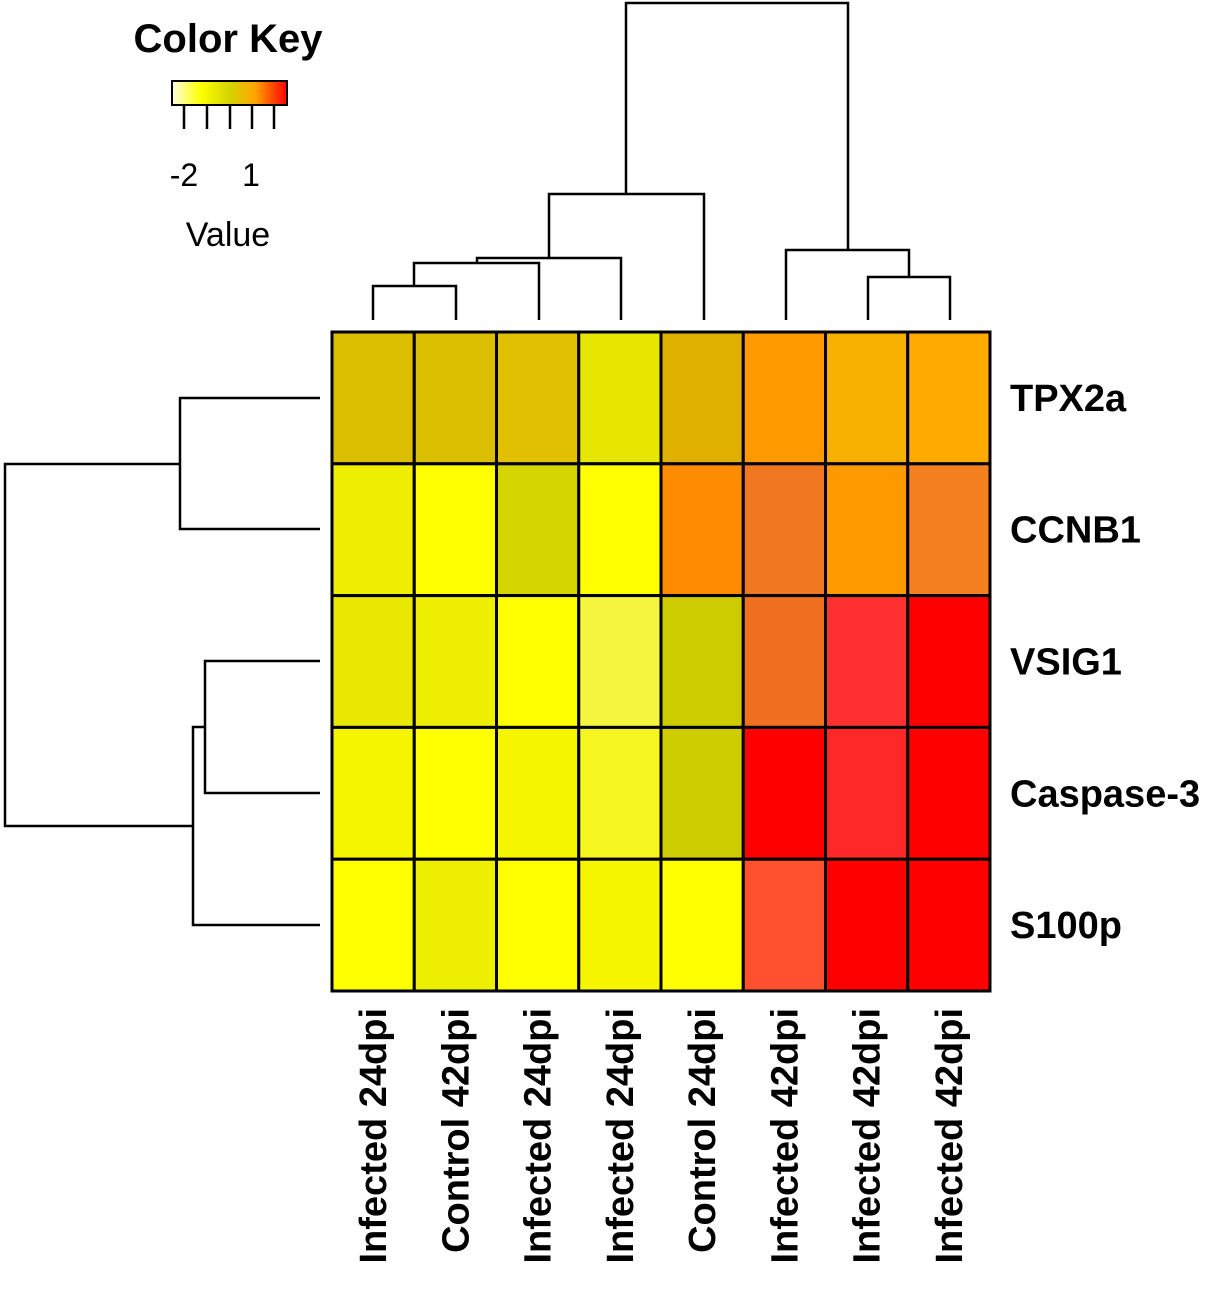 The image size is (1212, 1296). I want to click on row-labels: TPX2a CCNB1 VSIG1 Caspase-3 S100p, so click(1105, 662).